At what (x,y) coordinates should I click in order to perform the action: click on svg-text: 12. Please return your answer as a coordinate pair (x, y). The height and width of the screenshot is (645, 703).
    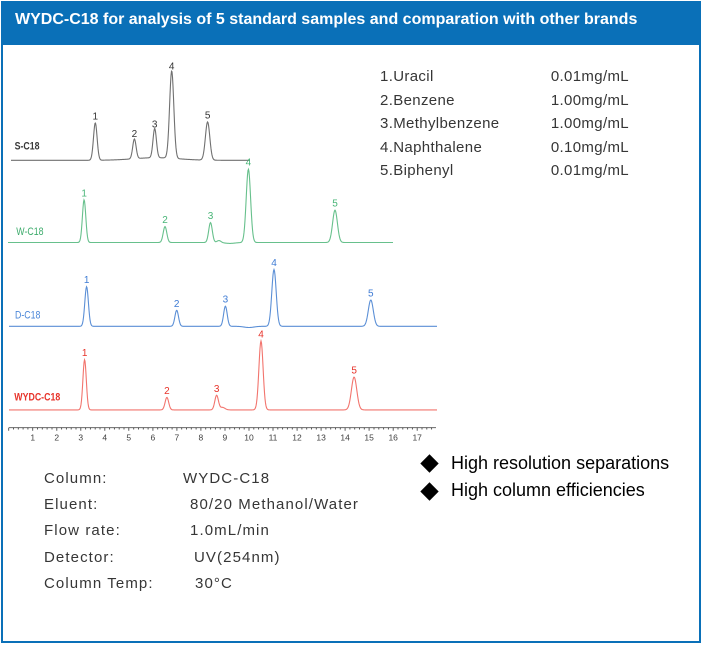
    Looking at the image, I should click on (297, 438).